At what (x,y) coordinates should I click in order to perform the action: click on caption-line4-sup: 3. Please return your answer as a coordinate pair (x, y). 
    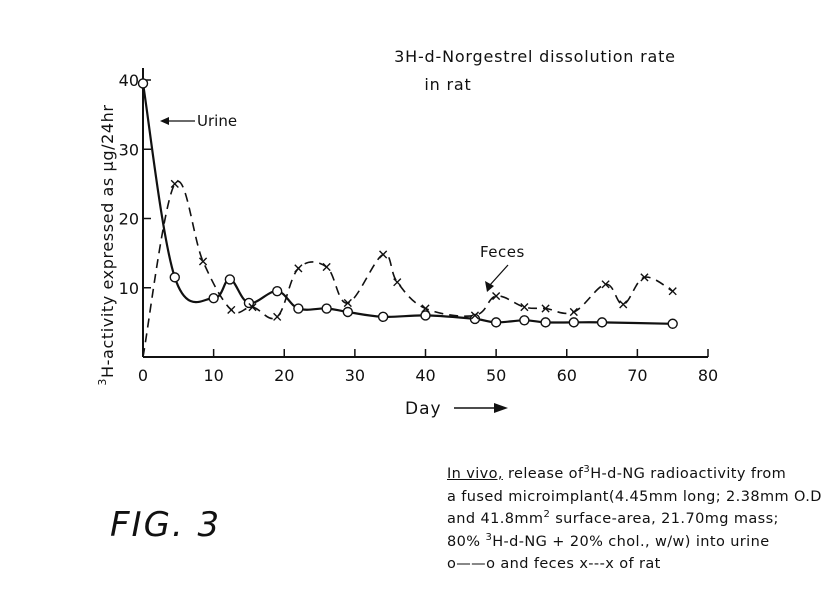
    Looking at the image, I should click on (489, 537).